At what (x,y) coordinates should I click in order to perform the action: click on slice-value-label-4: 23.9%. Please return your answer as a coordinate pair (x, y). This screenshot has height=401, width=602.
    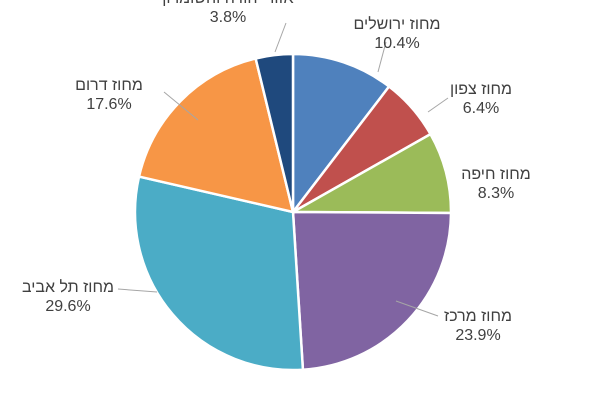
    Looking at the image, I should click on (477, 335).